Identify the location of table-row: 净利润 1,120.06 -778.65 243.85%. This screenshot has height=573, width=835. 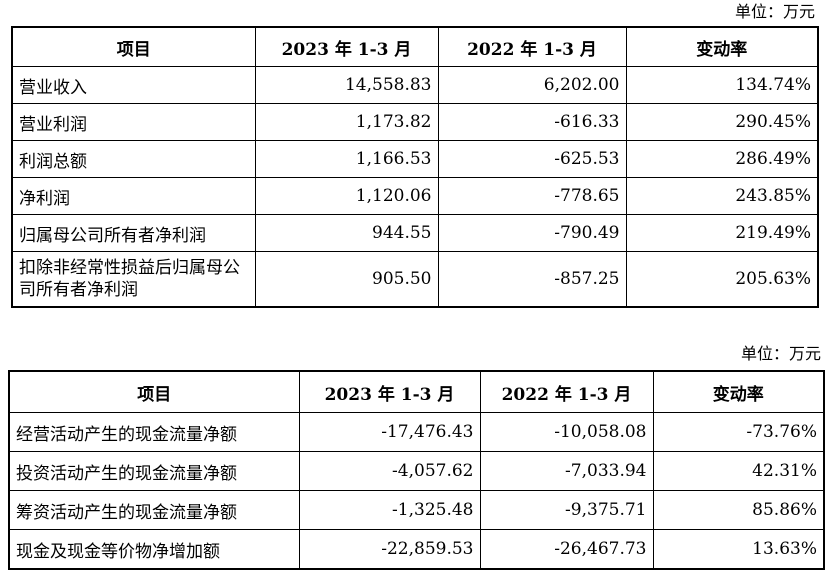
(415, 196).